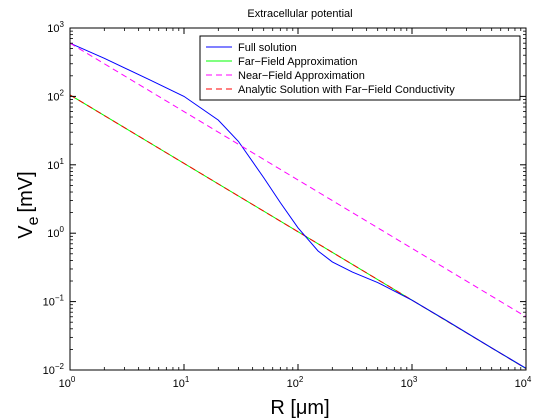 The width and height of the screenshot is (536, 419). What do you see at coordinates (73, 379) in the screenshot?
I see `x-tick-label-exponent: 0` at bounding box center [73, 379].